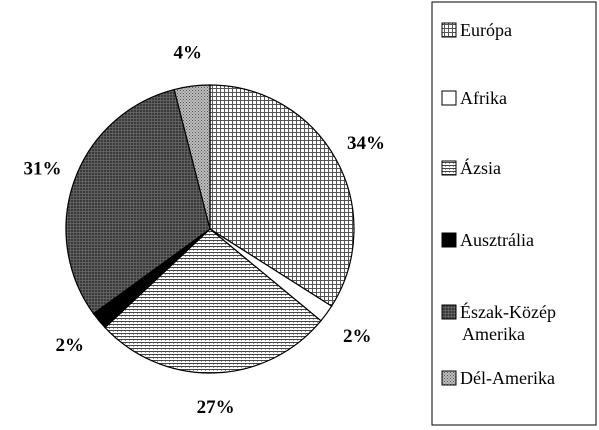  What do you see at coordinates (366, 143) in the screenshot?
I see `value-label-europa: 34%` at bounding box center [366, 143].